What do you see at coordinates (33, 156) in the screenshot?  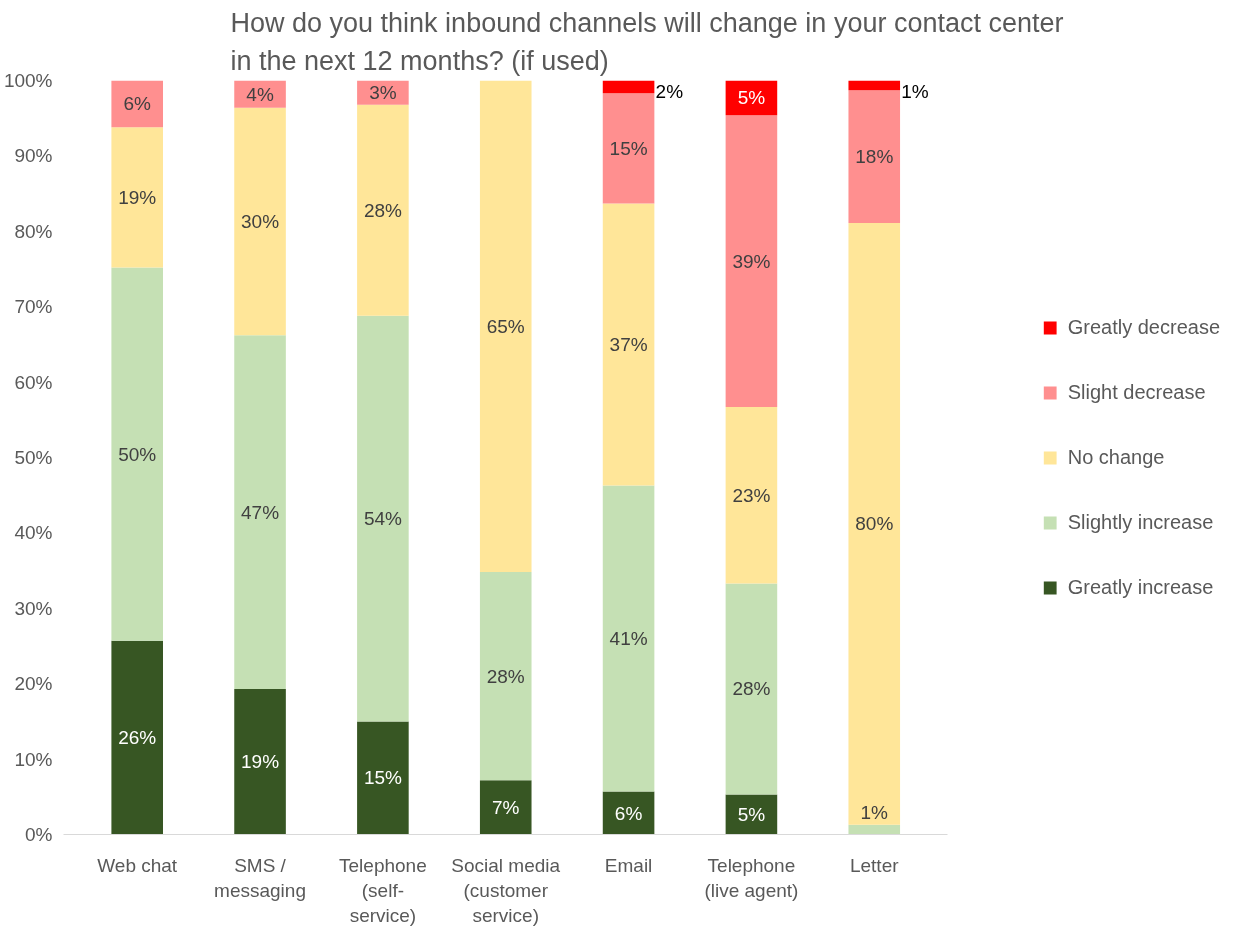 I see `y-tick-label: 90%` at bounding box center [33, 156].